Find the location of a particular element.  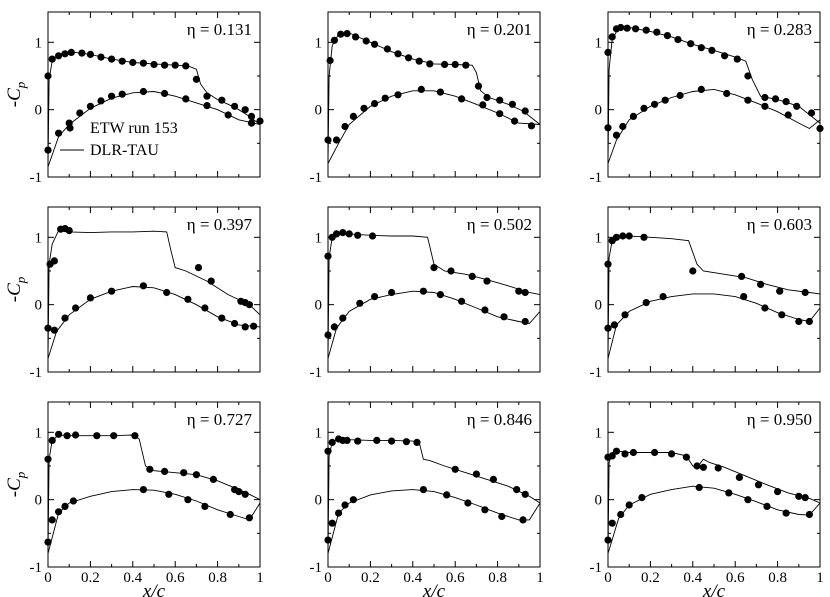

x-tick-label: 0.4 is located at coordinates (412, 578).